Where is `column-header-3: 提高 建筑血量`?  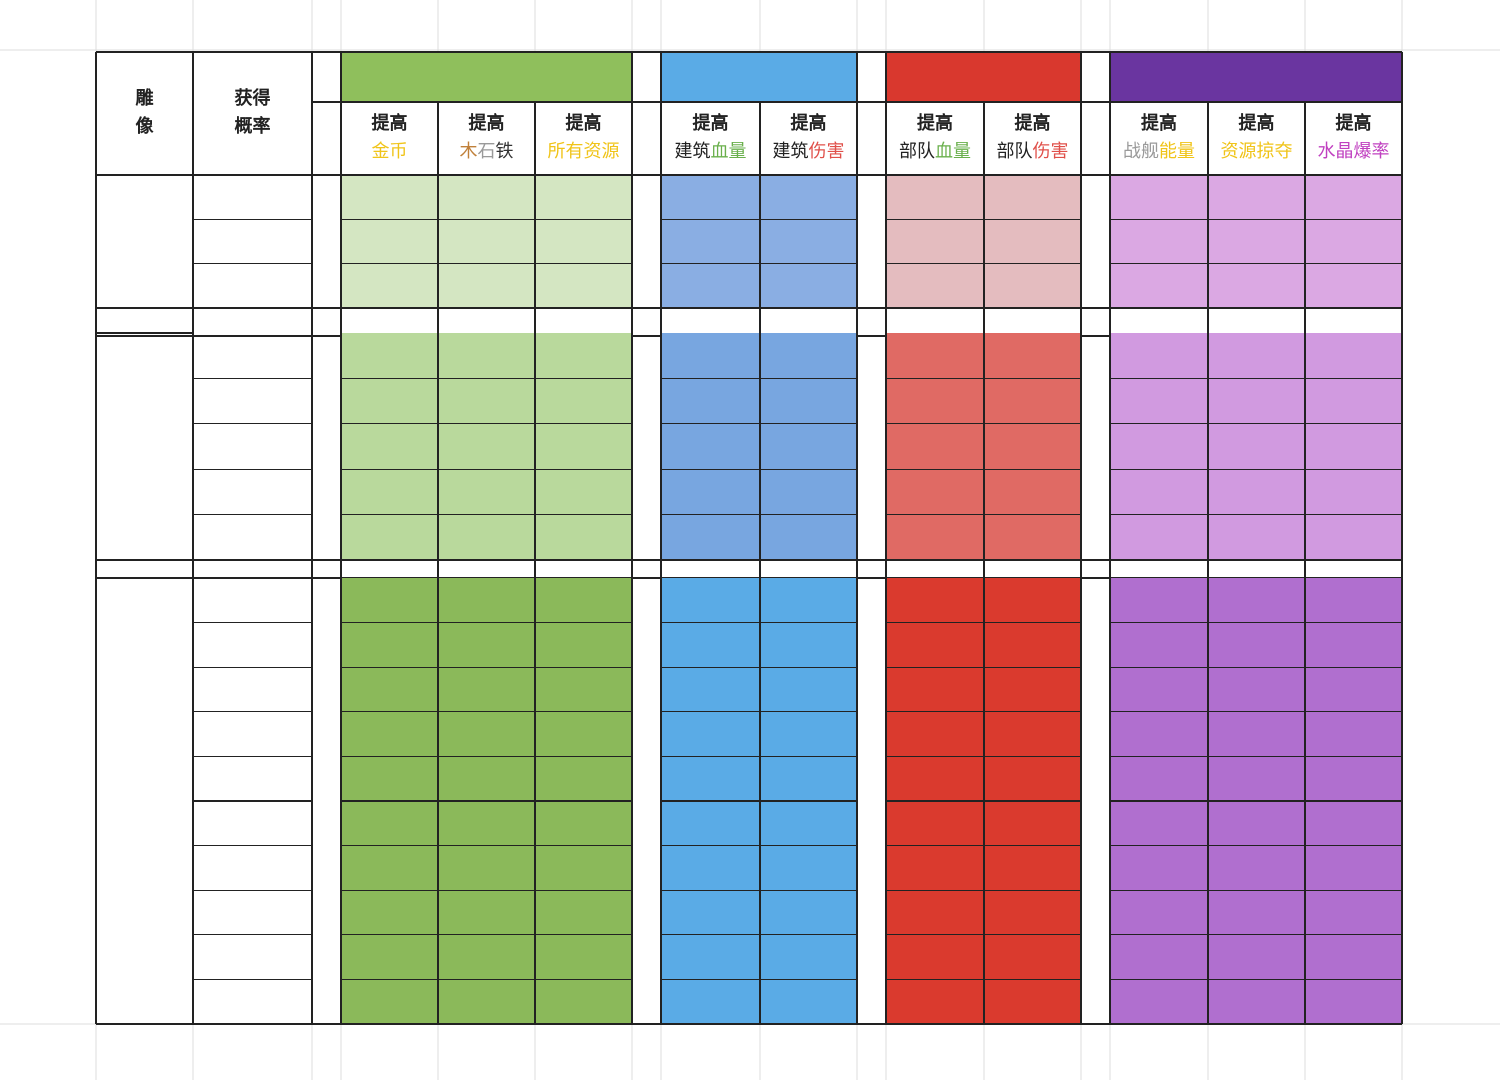 column-header-3: 提高 建筑血量 is located at coordinates (710, 138).